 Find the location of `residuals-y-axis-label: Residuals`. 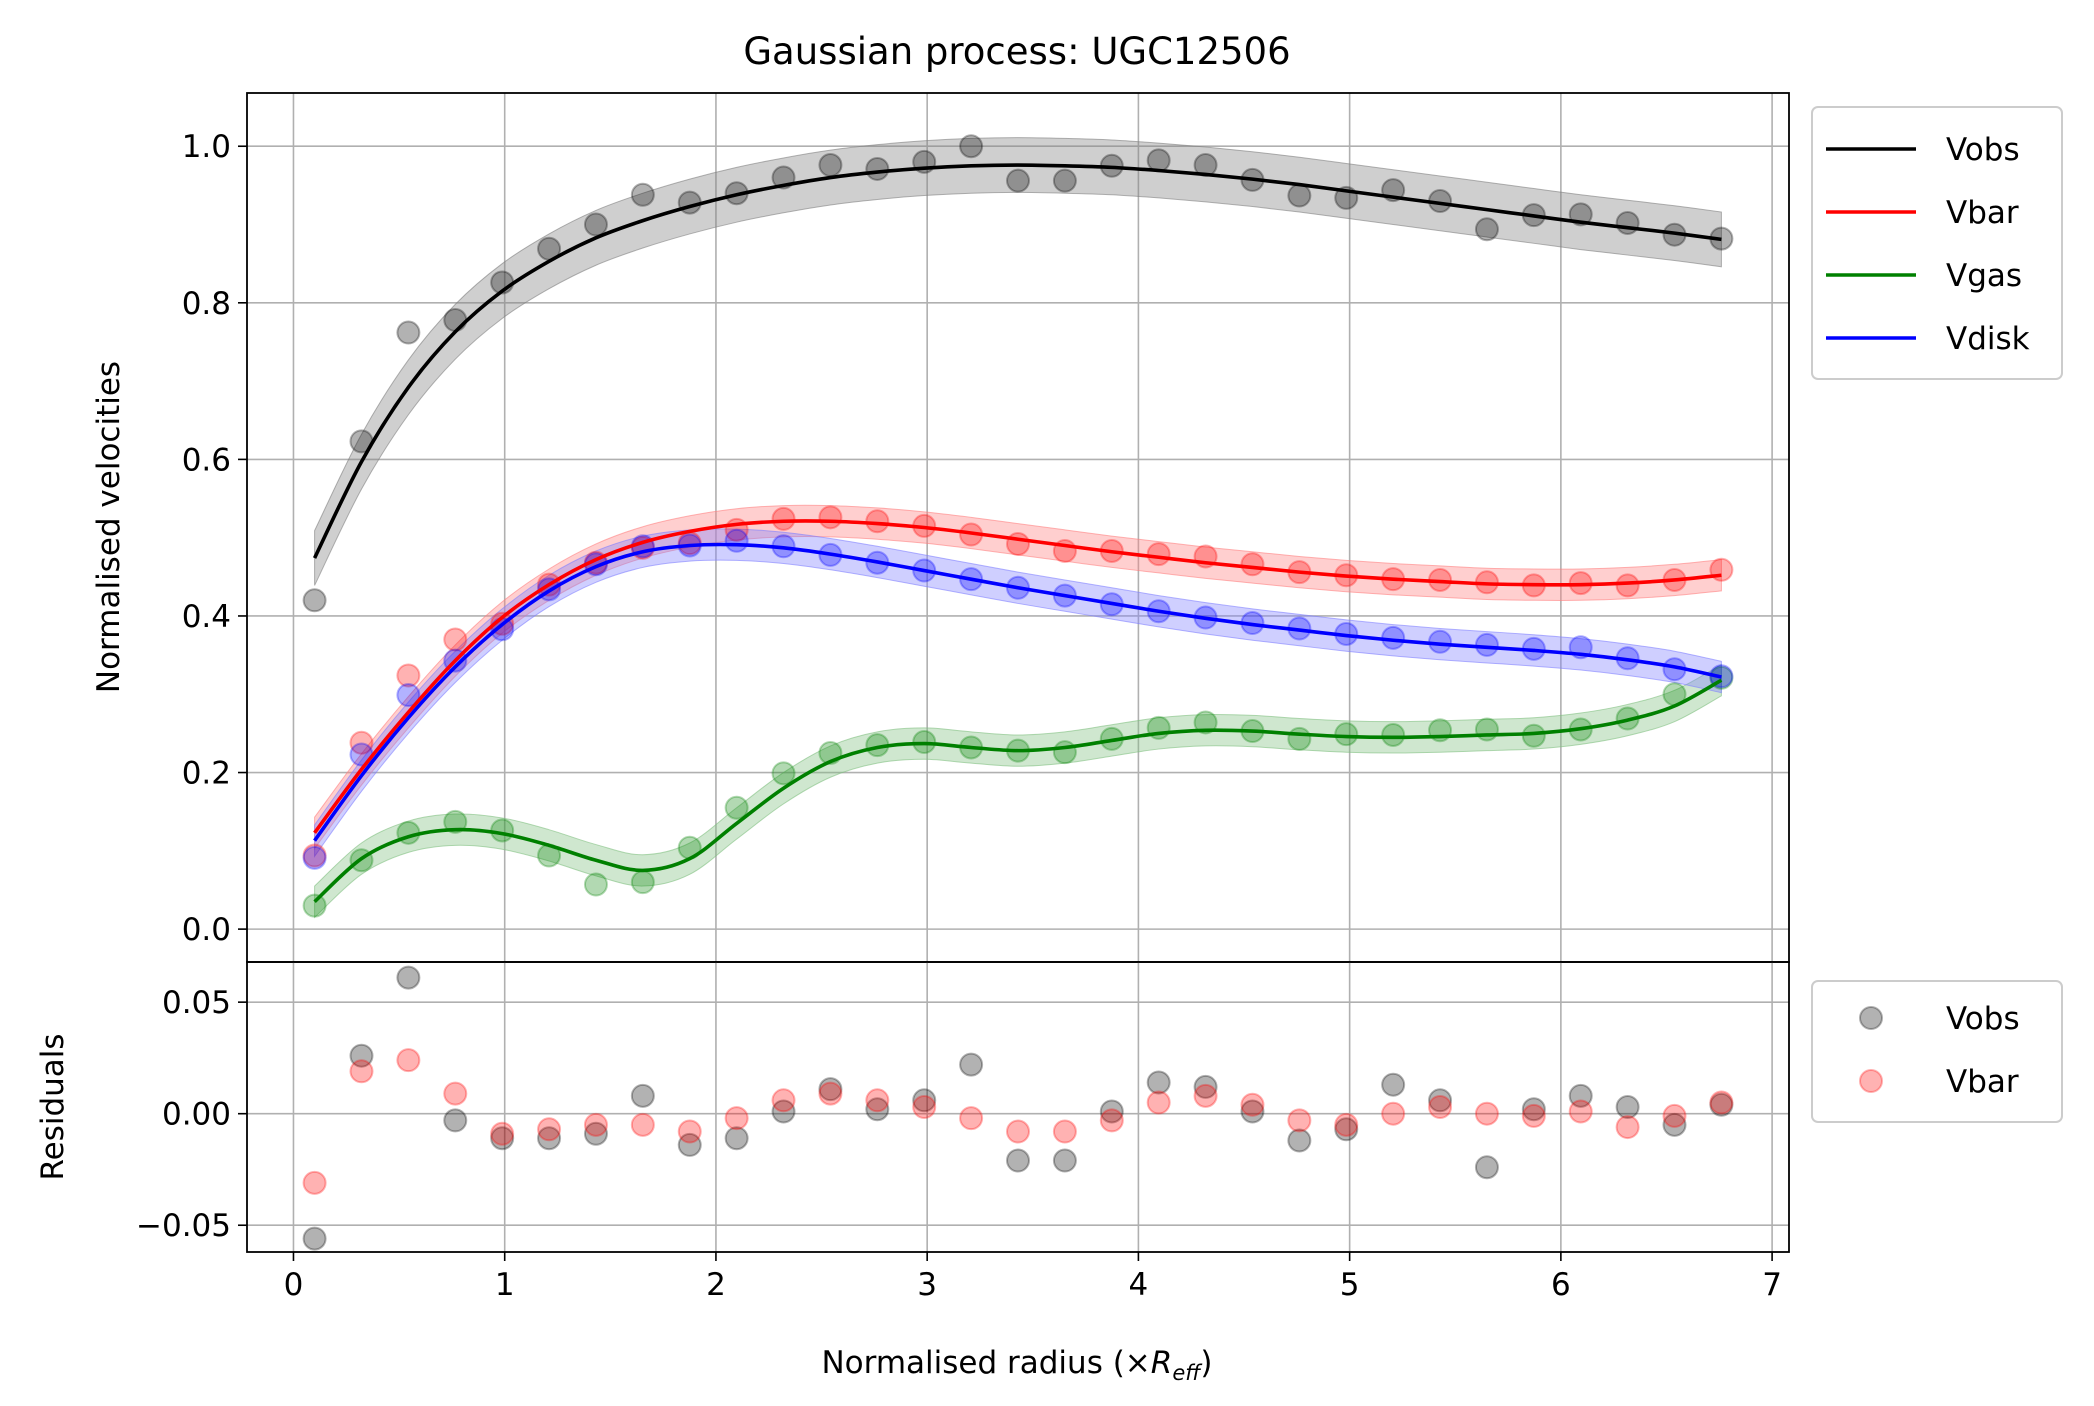

residuals-y-axis-label: Residuals is located at coordinates (53, 1106).